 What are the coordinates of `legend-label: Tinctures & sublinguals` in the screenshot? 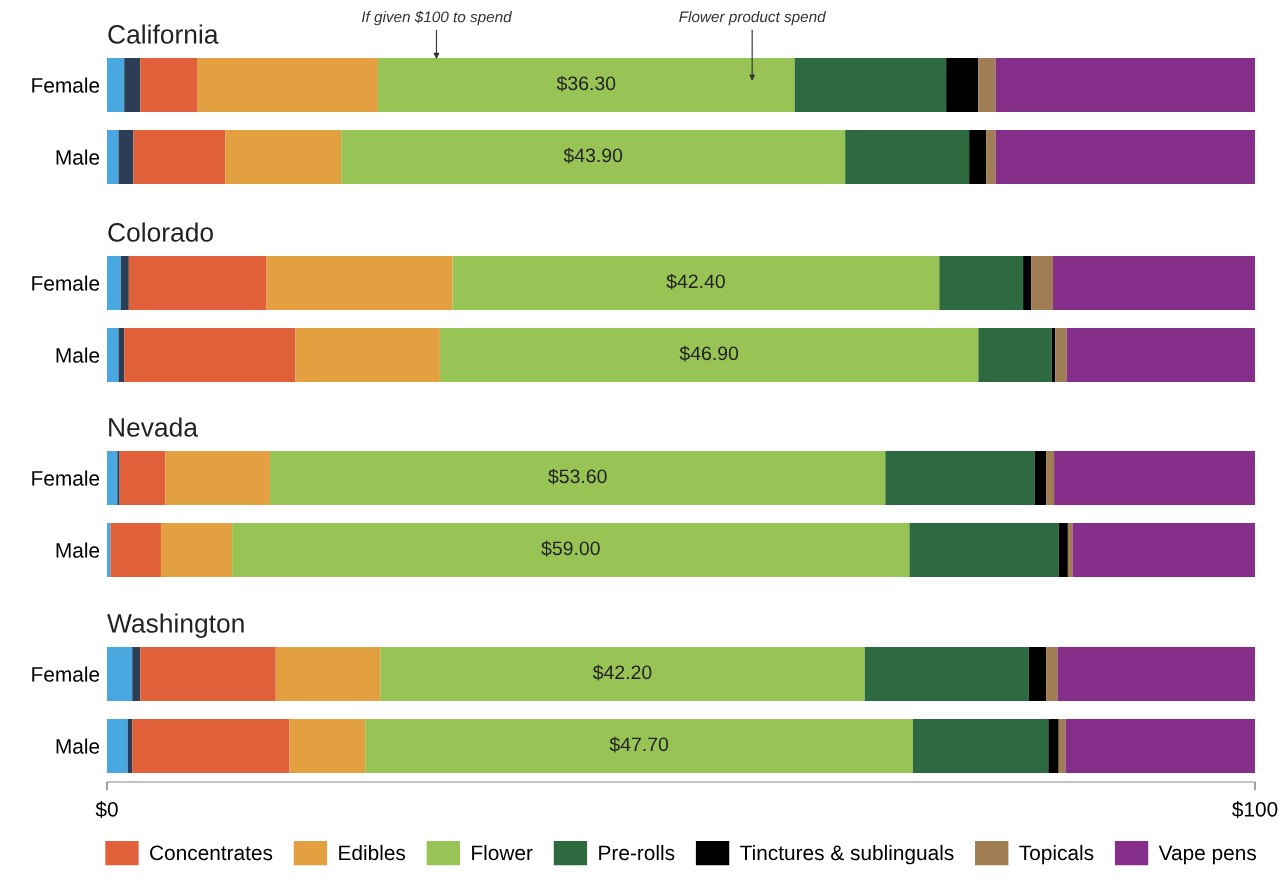 It's located at (847, 854).